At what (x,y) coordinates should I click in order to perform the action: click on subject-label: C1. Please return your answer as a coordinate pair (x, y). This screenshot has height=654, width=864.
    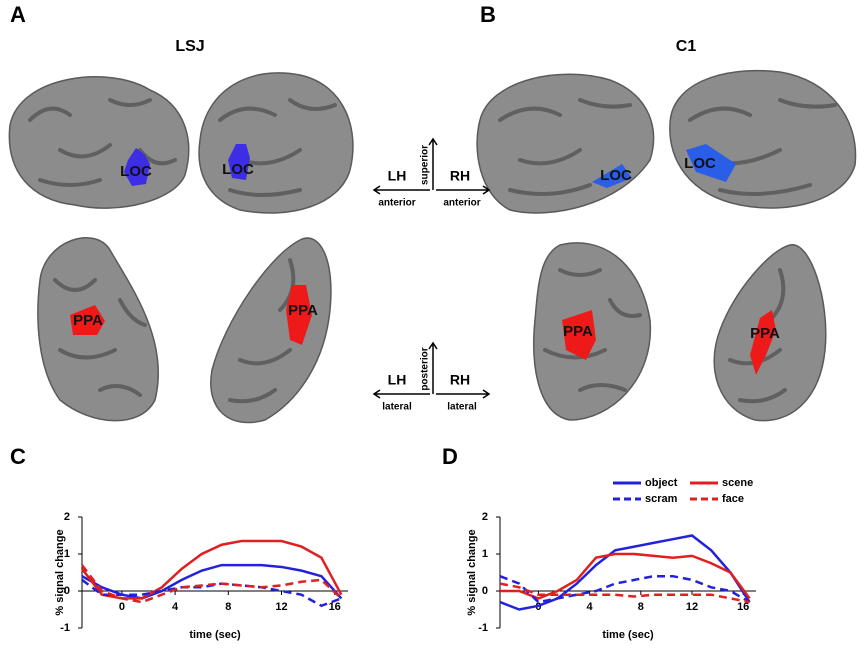
    Looking at the image, I should click on (686, 46).